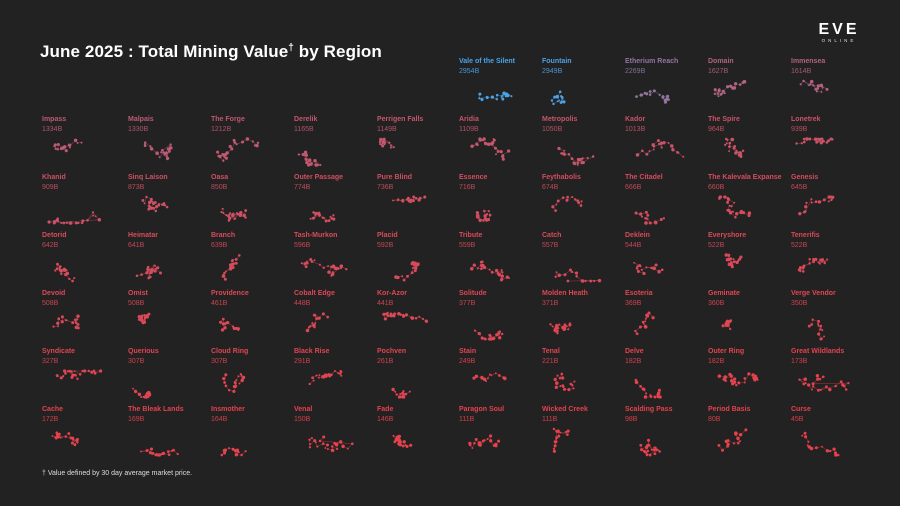  What do you see at coordinates (219, 245) in the screenshot?
I see `region-value: 639B` at bounding box center [219, 245].